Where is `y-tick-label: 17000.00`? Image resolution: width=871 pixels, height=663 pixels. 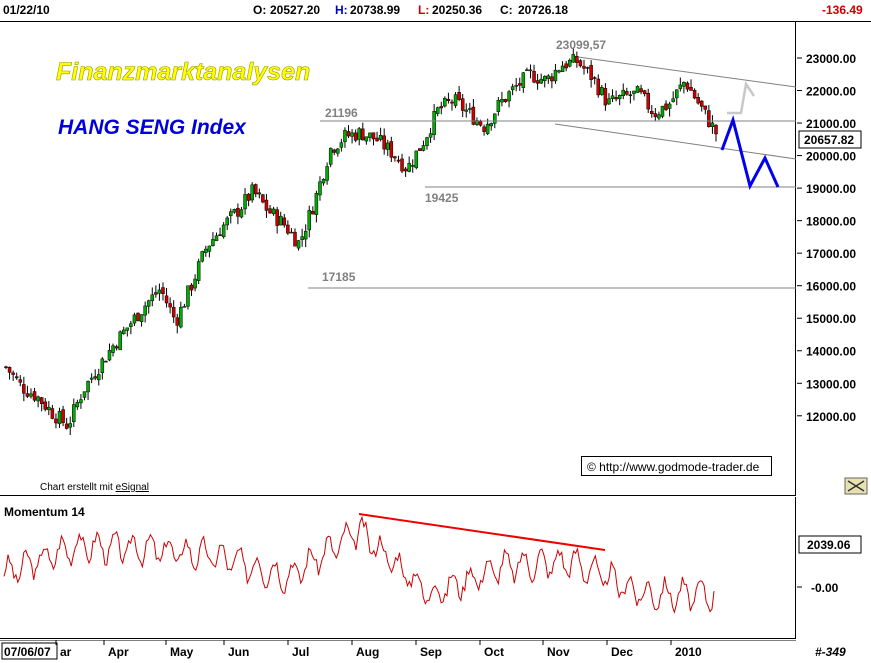 y-tick-label: 17000.00 is located at coordinates (831, 254).